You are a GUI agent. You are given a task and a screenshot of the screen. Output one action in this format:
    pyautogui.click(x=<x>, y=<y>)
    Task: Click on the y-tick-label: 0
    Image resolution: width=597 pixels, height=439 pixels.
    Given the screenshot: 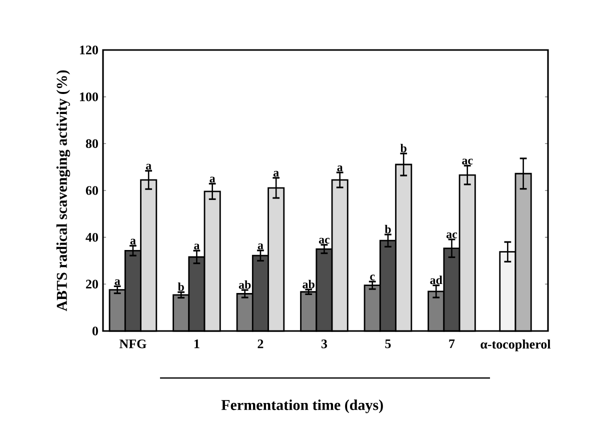 What is the action you would take?
    pyautogui.click(x=95, y=331)
    